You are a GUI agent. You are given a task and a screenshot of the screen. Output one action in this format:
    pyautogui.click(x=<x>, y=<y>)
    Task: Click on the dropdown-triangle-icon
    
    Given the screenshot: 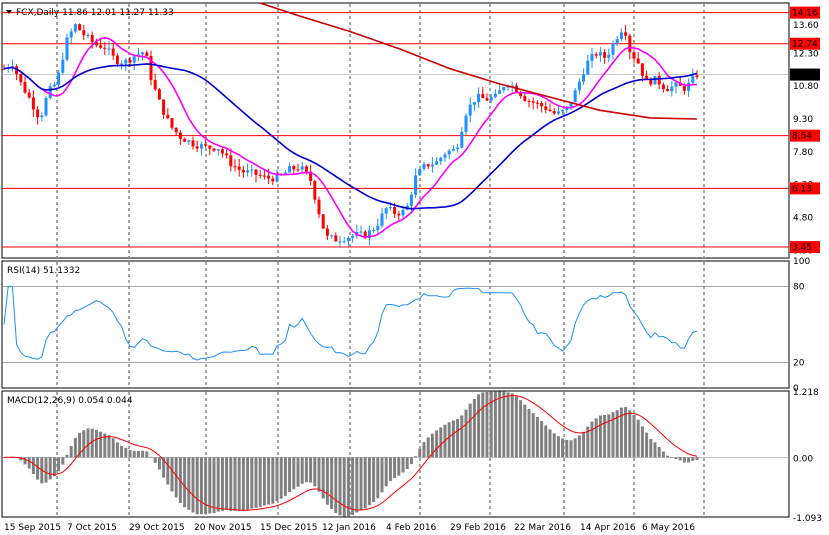 What is the action you would take?
    pyautogui.click(x=9, y=12)
    